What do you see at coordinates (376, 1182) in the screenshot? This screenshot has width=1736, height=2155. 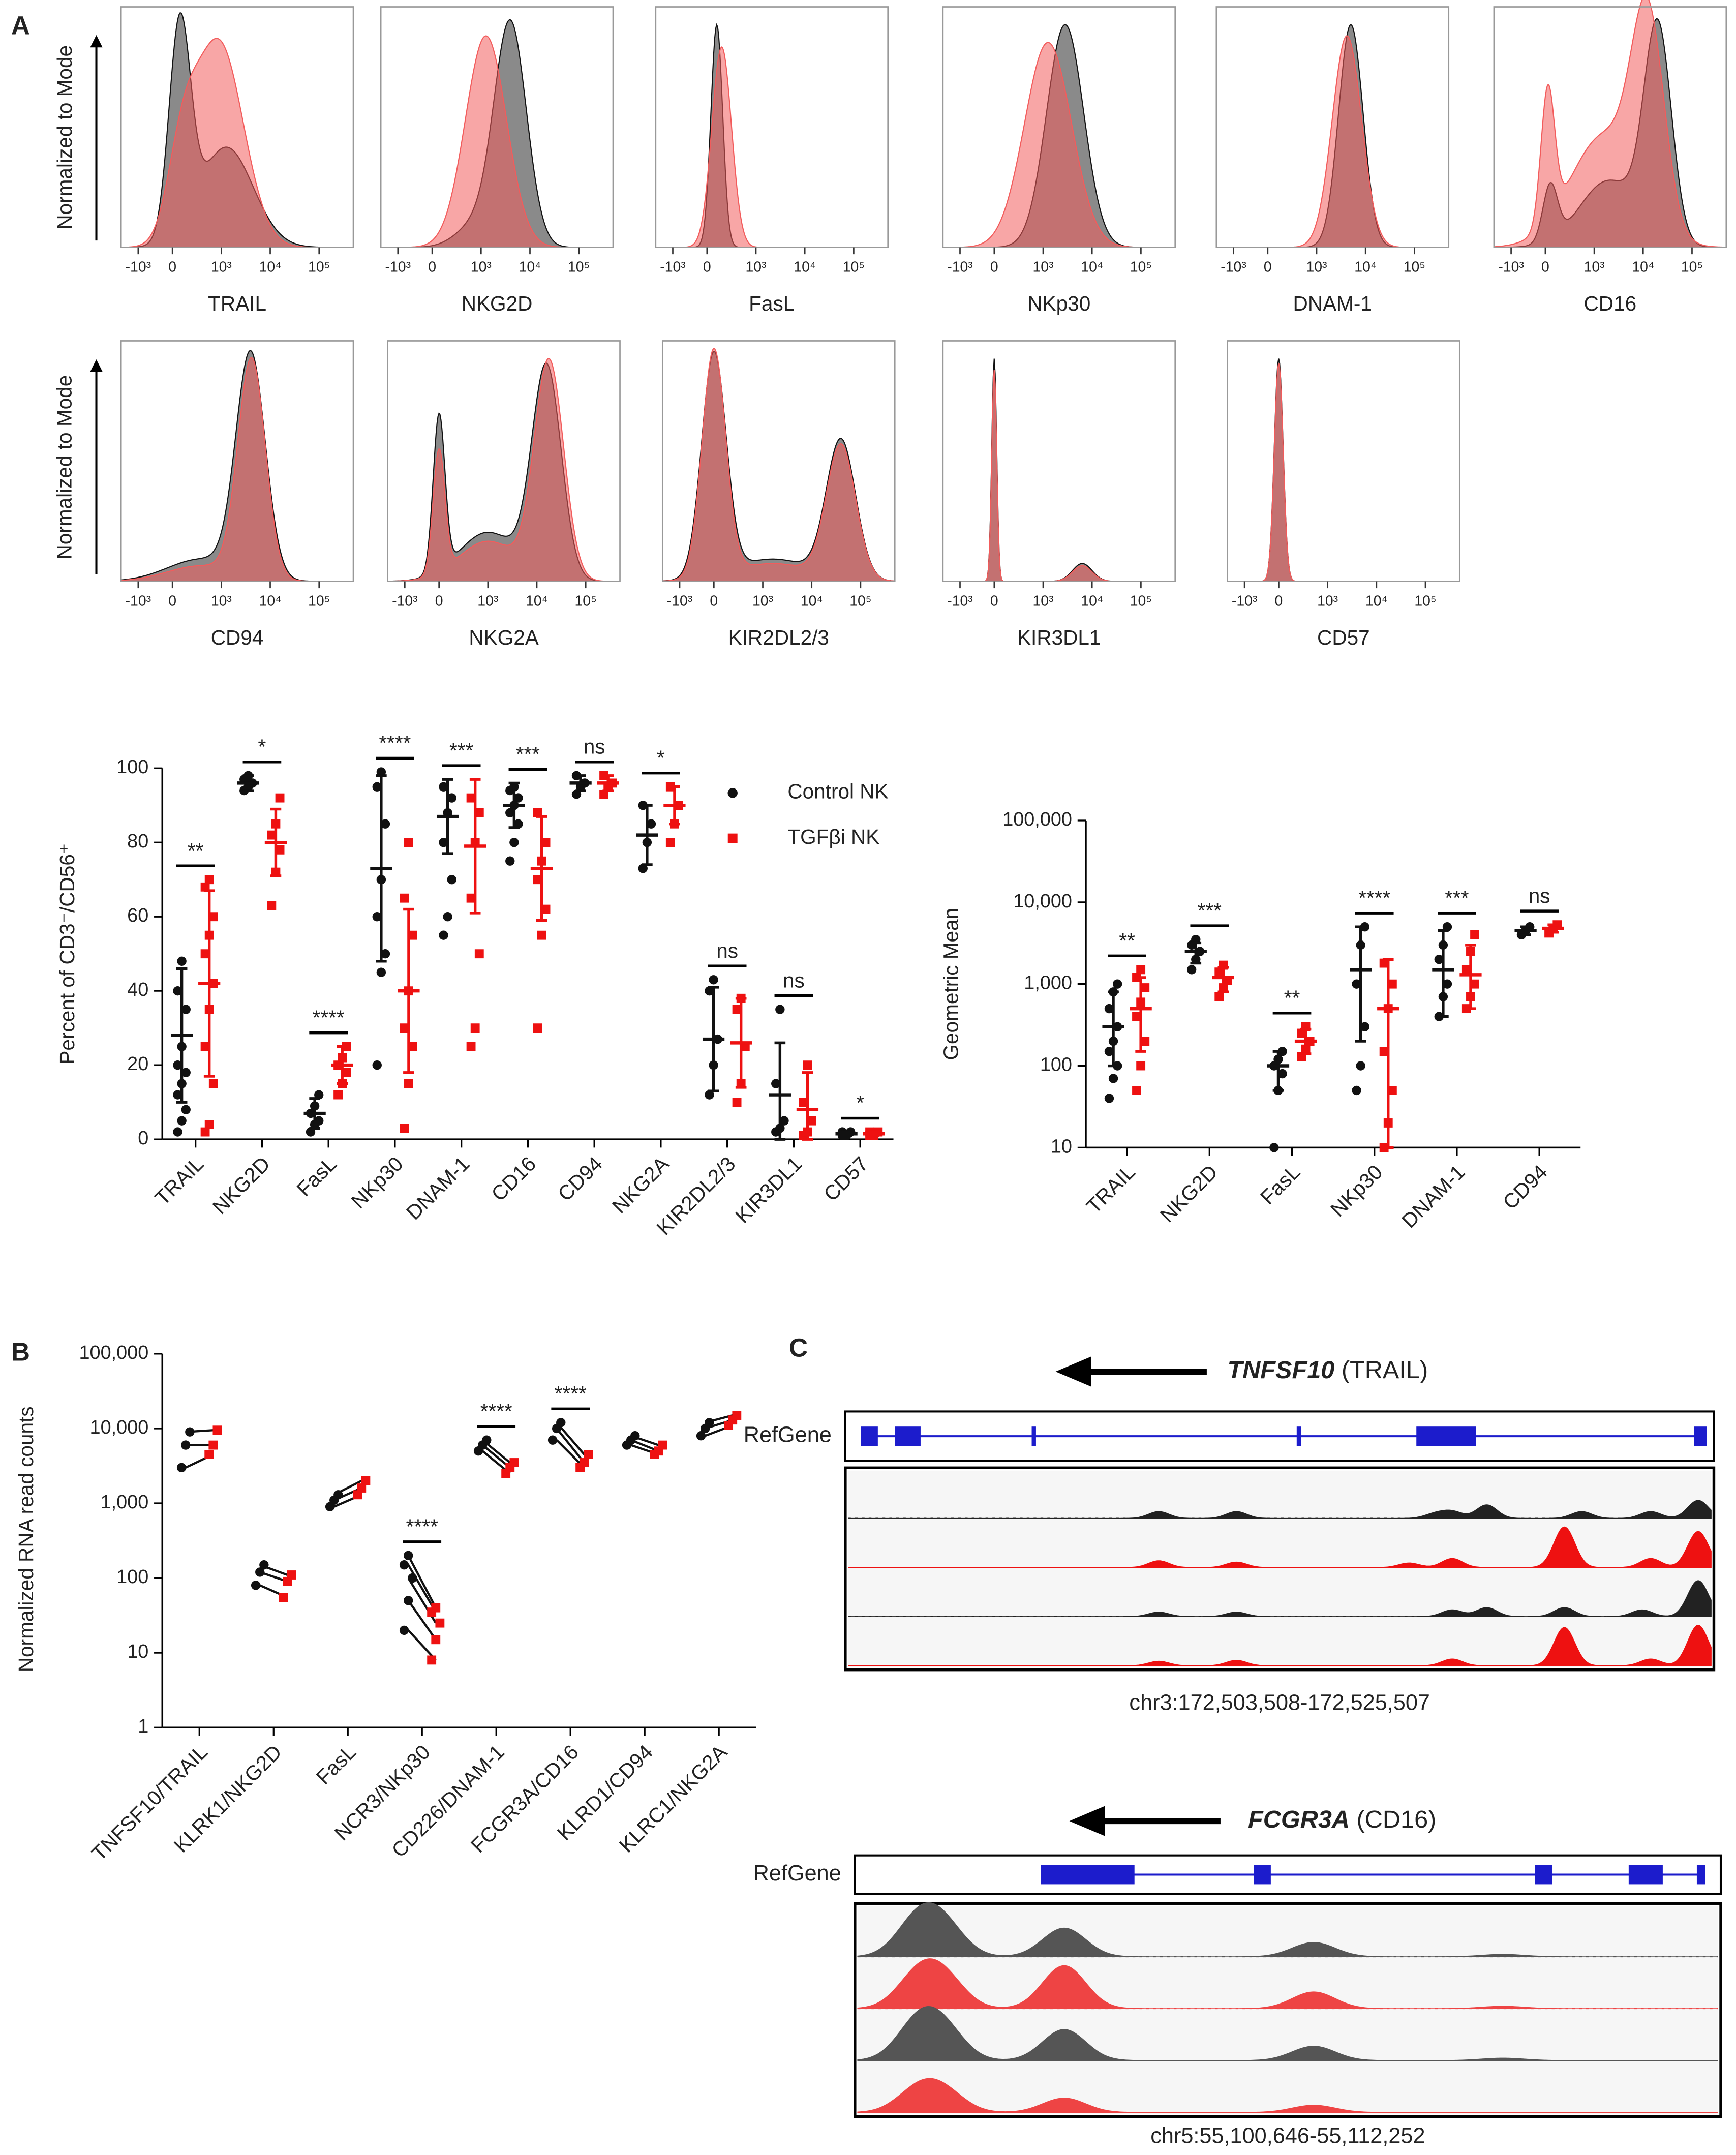 I see `x-tick-label: NKp30` at bounding box center [376, 1182].